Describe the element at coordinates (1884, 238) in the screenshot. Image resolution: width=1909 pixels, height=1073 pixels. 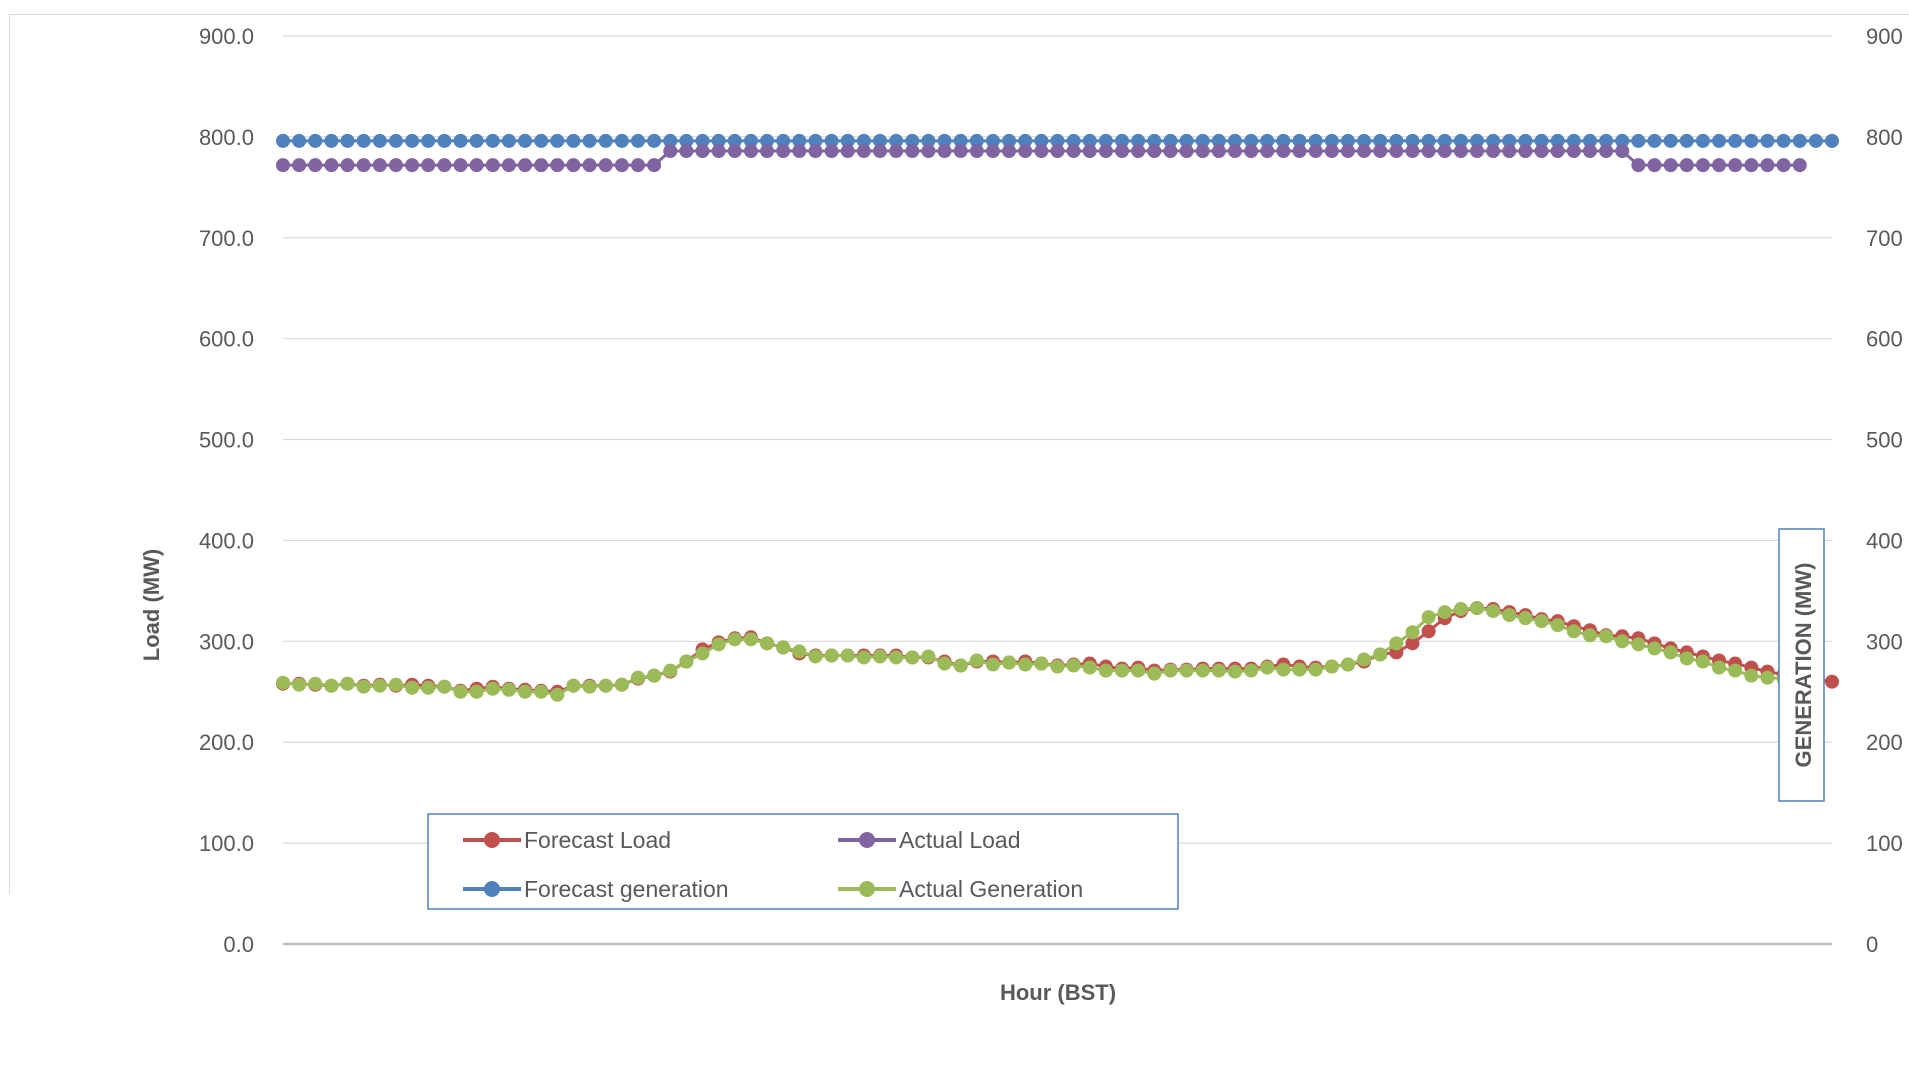
I see `y2-tick-label: 700` at that location.